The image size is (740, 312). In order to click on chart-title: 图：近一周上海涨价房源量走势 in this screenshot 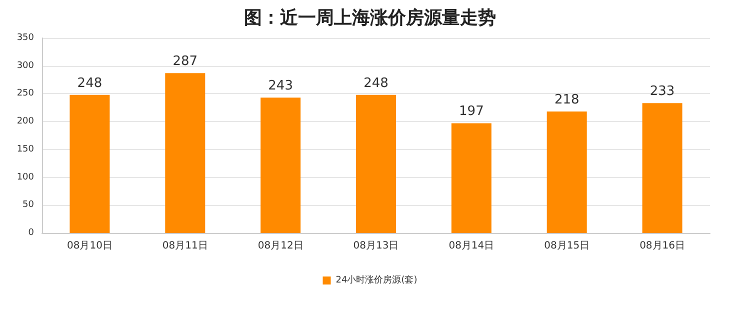, I will do `click(370, 18)`.